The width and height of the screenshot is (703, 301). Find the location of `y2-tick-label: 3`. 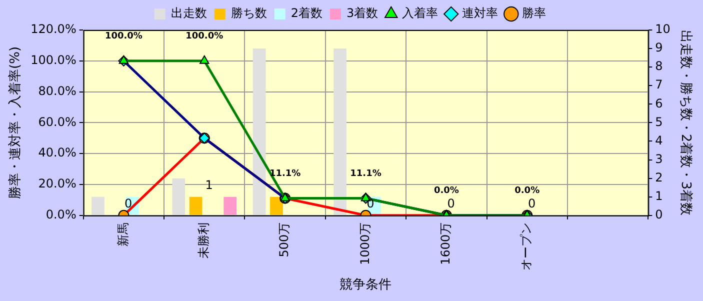

y2-tick-label: 3 is located at coordinates (659, 159).